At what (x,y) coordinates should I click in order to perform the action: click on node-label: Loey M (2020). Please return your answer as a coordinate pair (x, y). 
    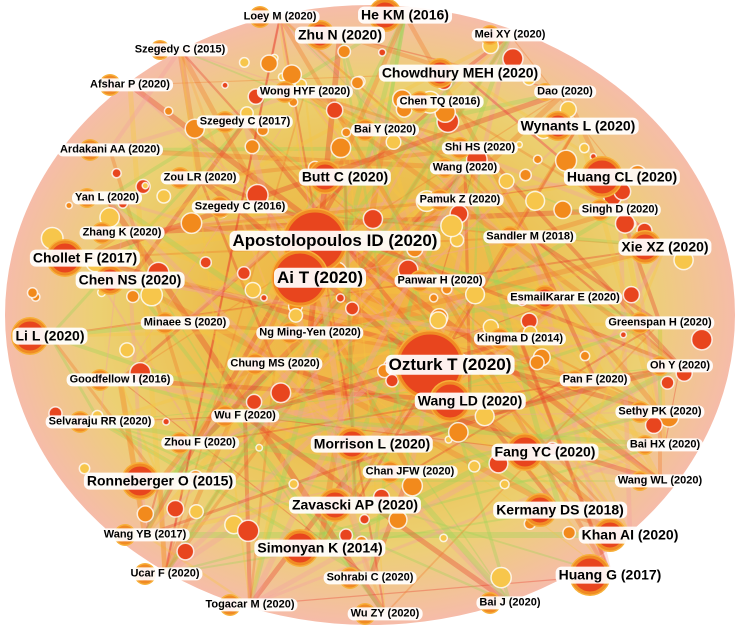
    Looking at the image, I should click on (280, 17).